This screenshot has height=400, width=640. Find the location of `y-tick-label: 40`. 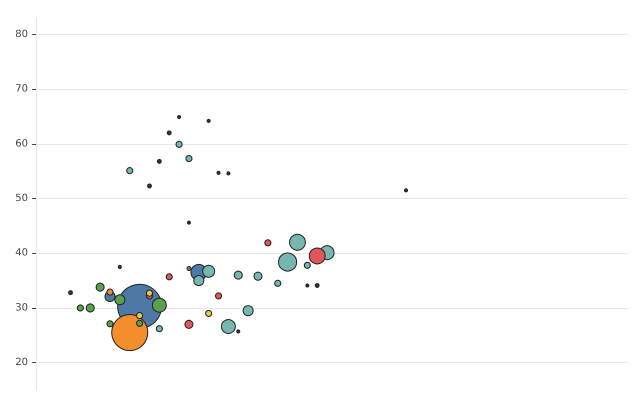

y-tick-label: 40 is located at coordinates (21, 253).